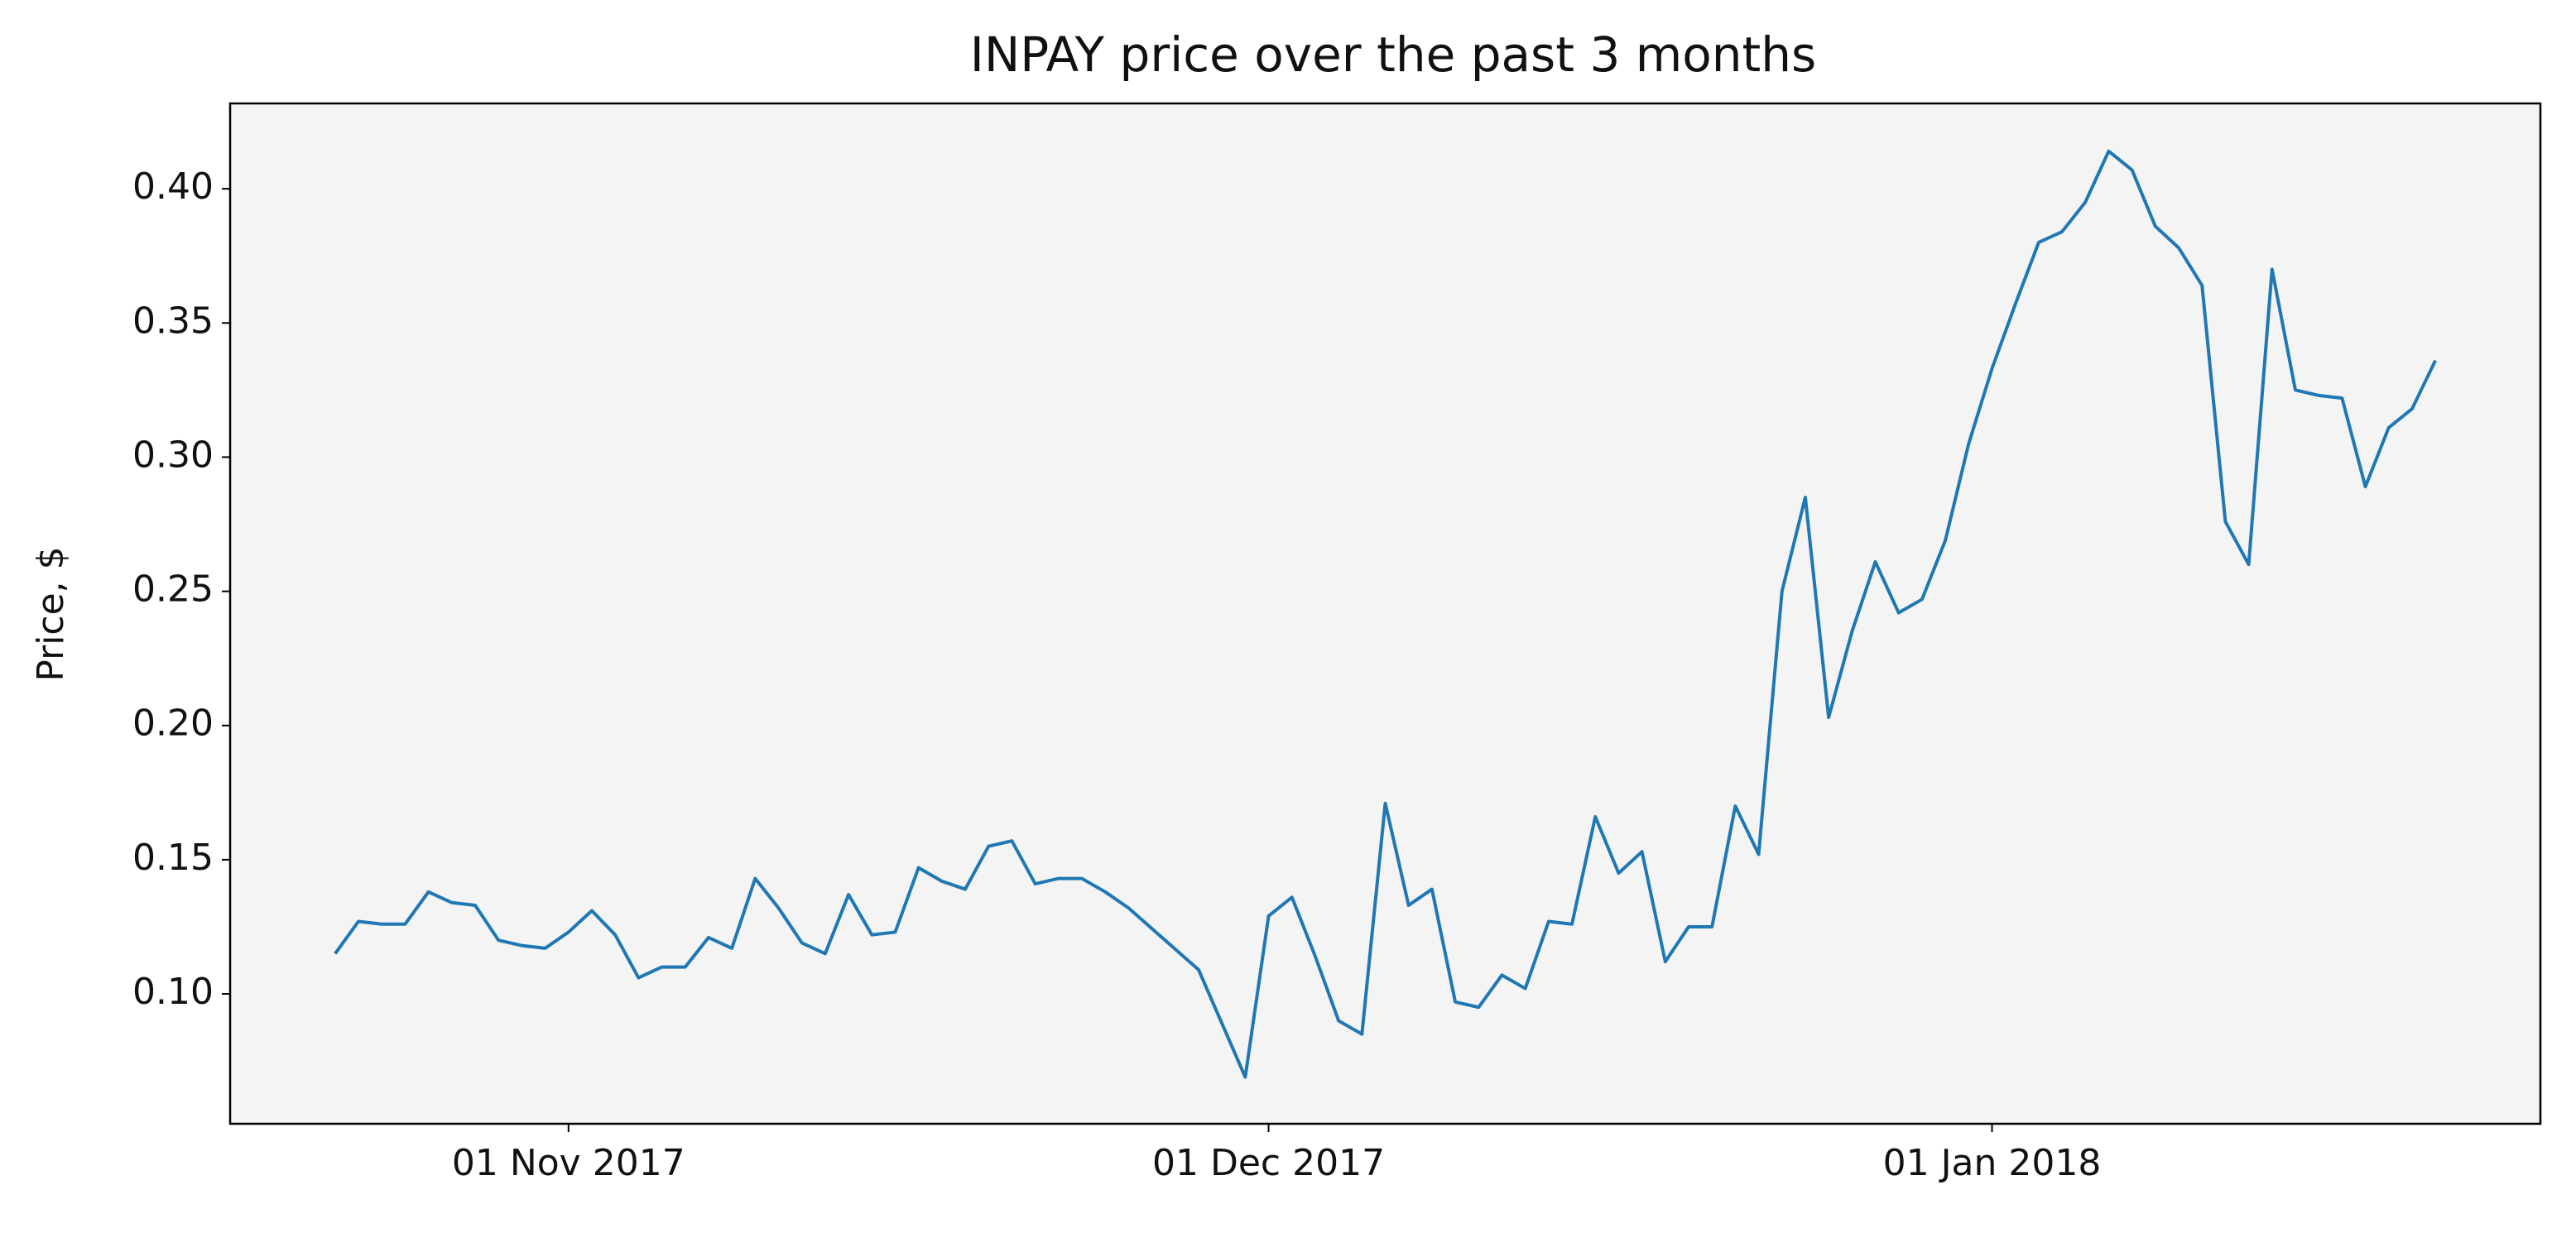  What do you see at coordinates (173, 858) in the screenshot?
I see `y-tick-label: 0.15` at bounding box center [173, 858].